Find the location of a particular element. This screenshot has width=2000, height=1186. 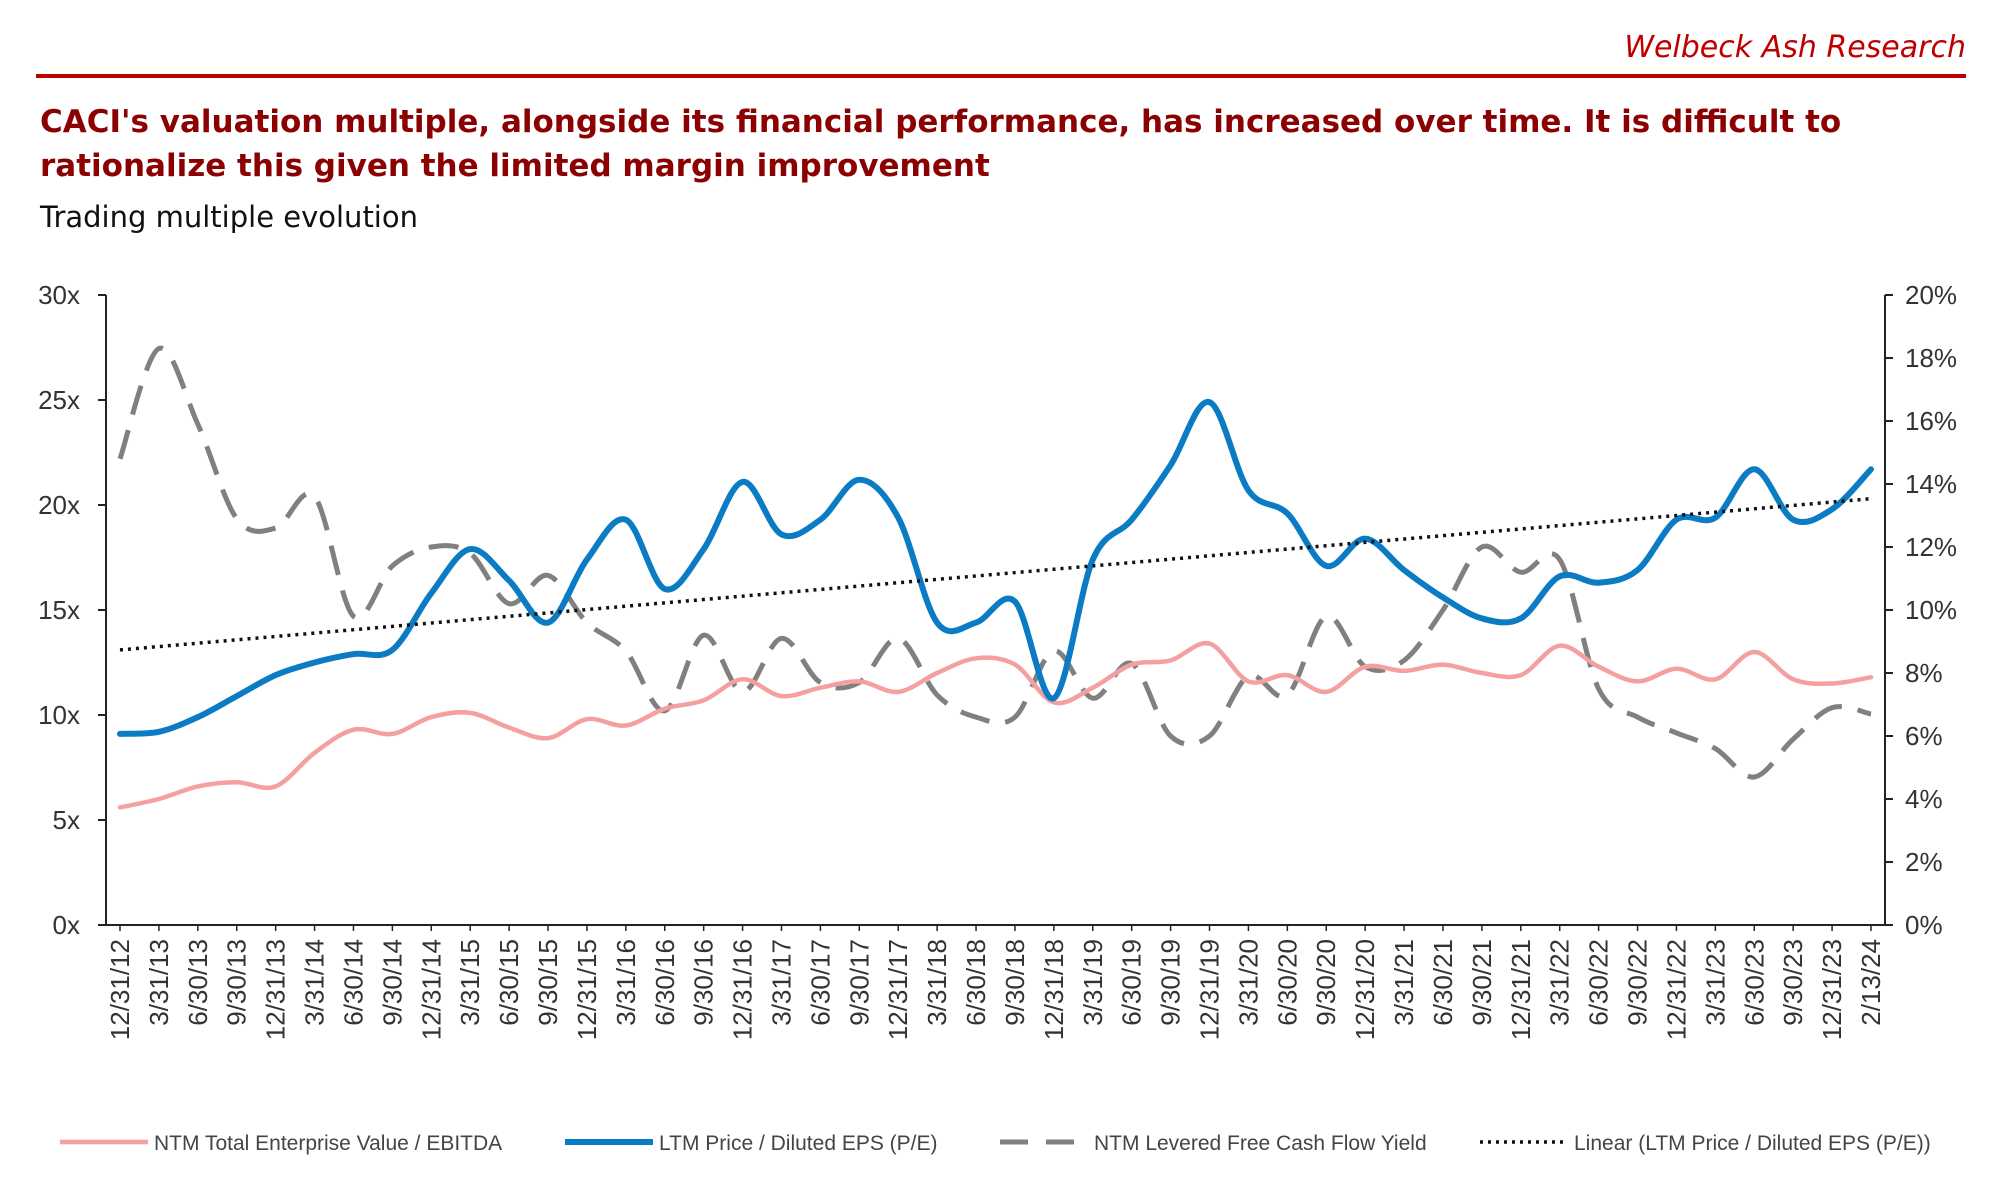

x-tick-label: 9/30/13 is located at coordinates (237, 982).